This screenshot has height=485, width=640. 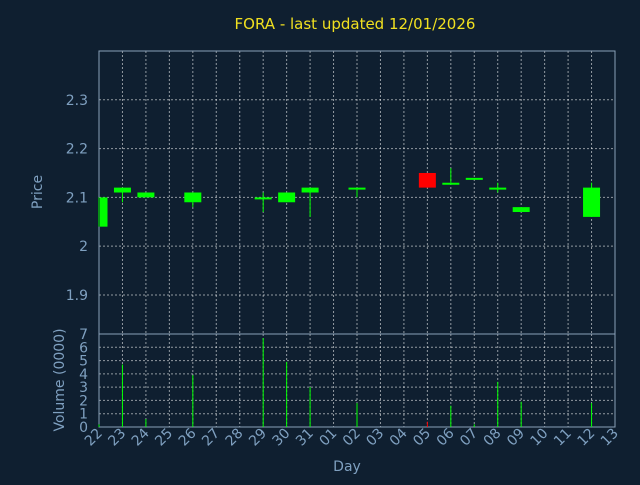 What do you see at coordinates (375, 438) in the screenshot?
I see `x-tick-label: 03` at bounding box center [375, 438].